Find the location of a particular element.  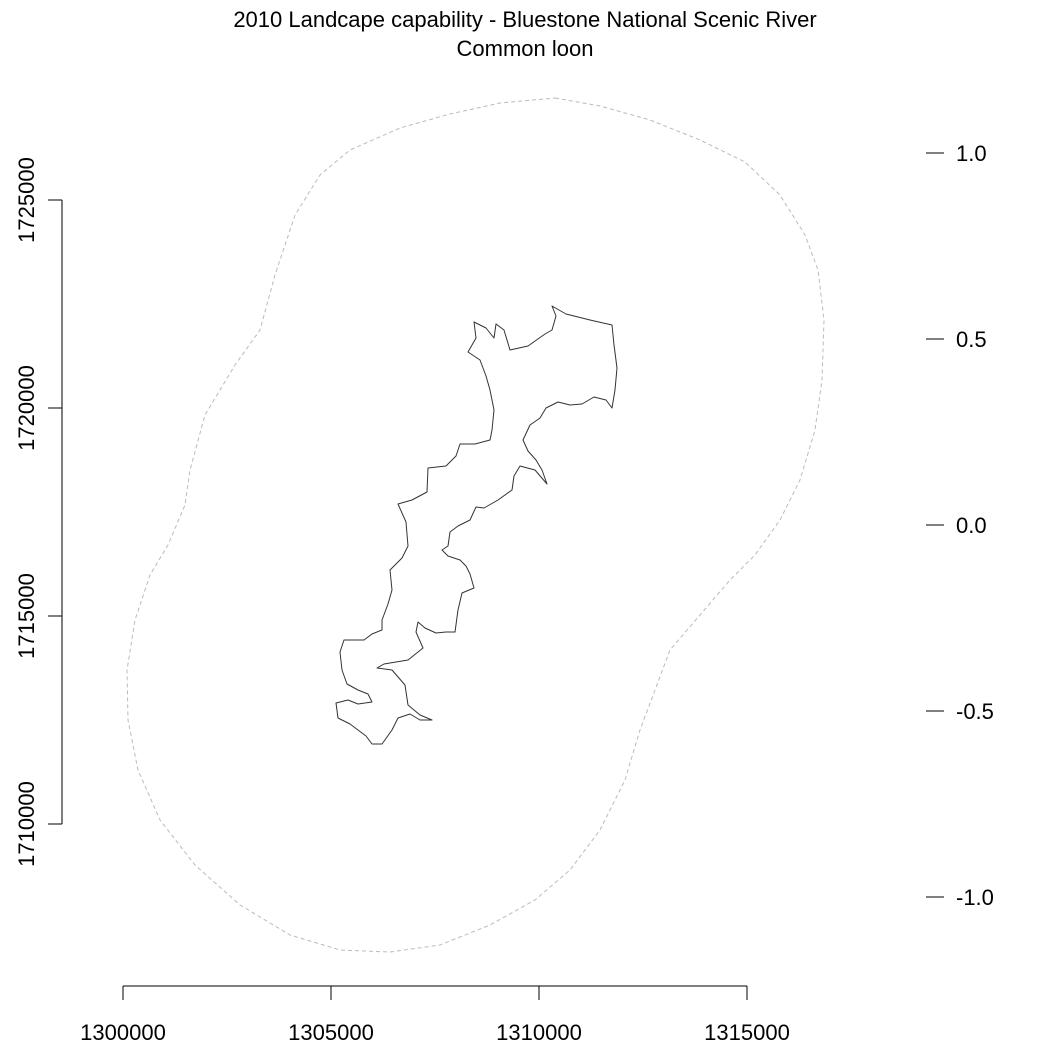

y-tick-label: 1720000 is located at coordinates (26, 408).